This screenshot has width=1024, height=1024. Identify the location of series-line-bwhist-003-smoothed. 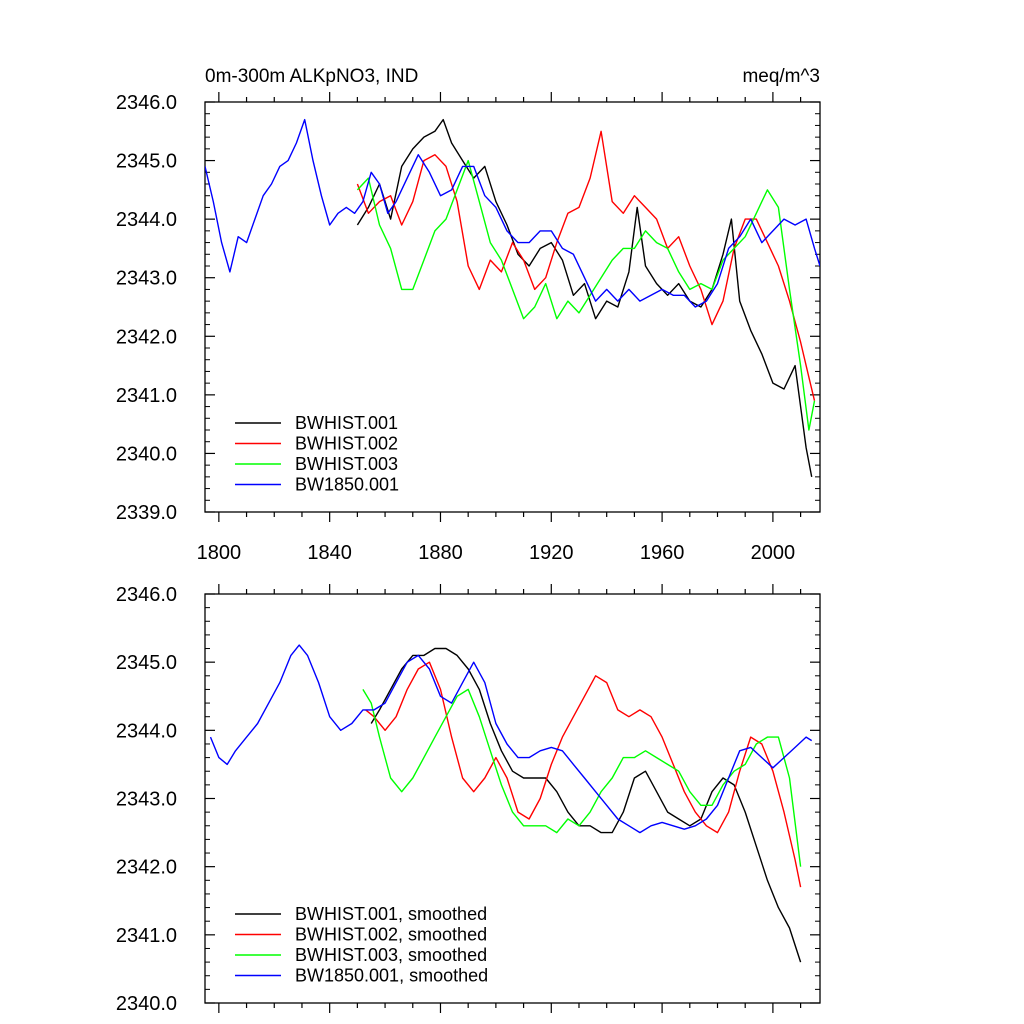
(582, 777).